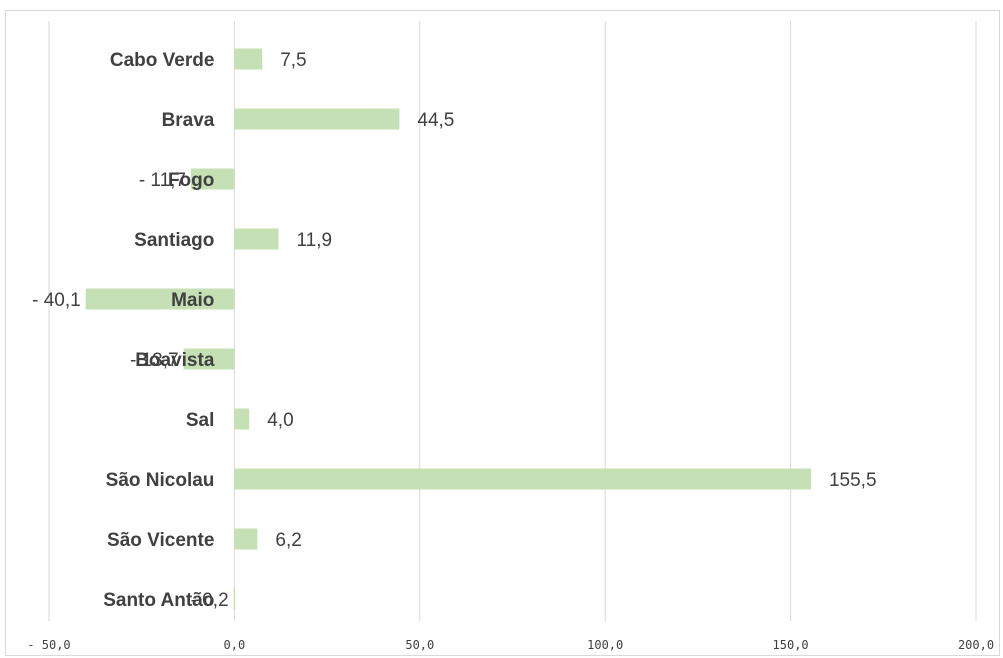  I want to click on data-label: 4,0, so click(280, 420).